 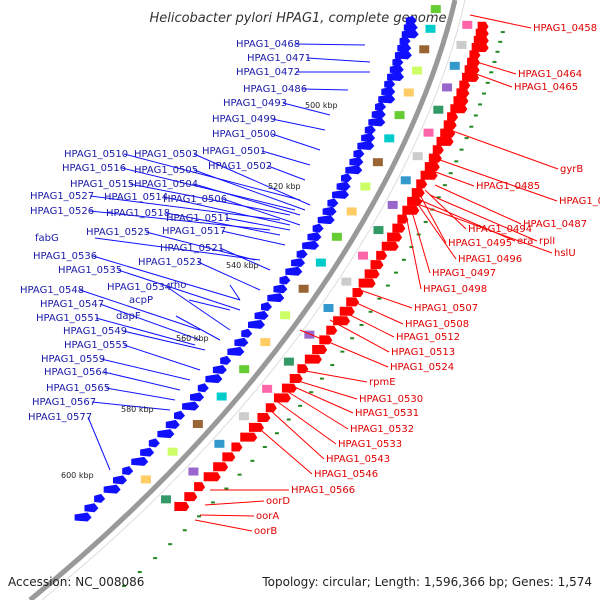 I want to click on gene-label-plus: HPAG1_0530, so click(x=391, y=399).